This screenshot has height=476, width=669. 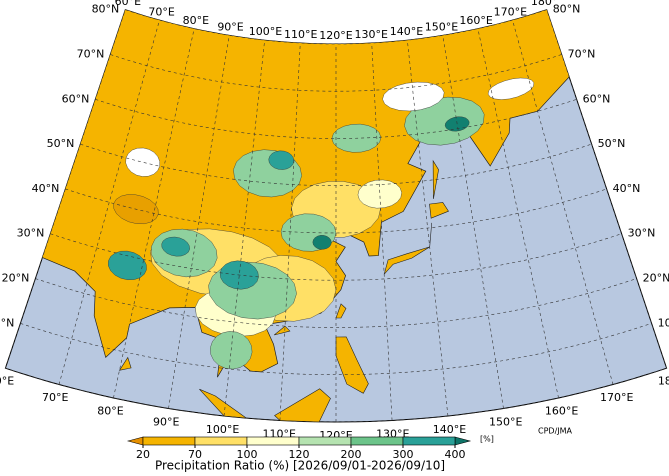 What do you see at coordinates (135, 441) in the screenshot?
I see `colorbar-arrow-low` at bounding box center [135, 441].